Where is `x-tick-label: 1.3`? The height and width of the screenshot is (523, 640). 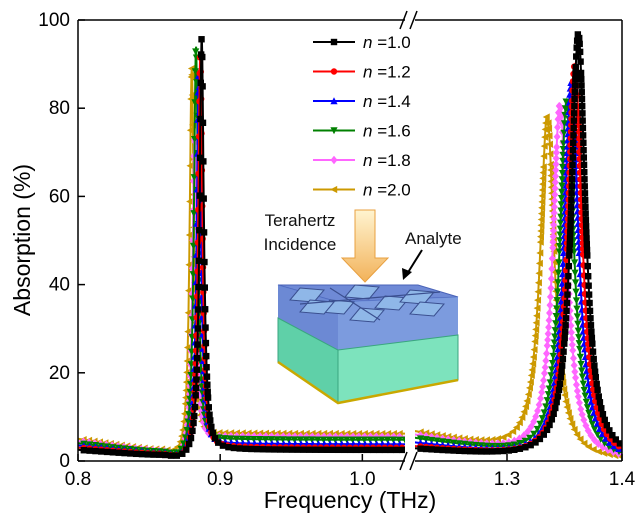
x-tick-label: 1.3 is located at coordinates (507, 479).